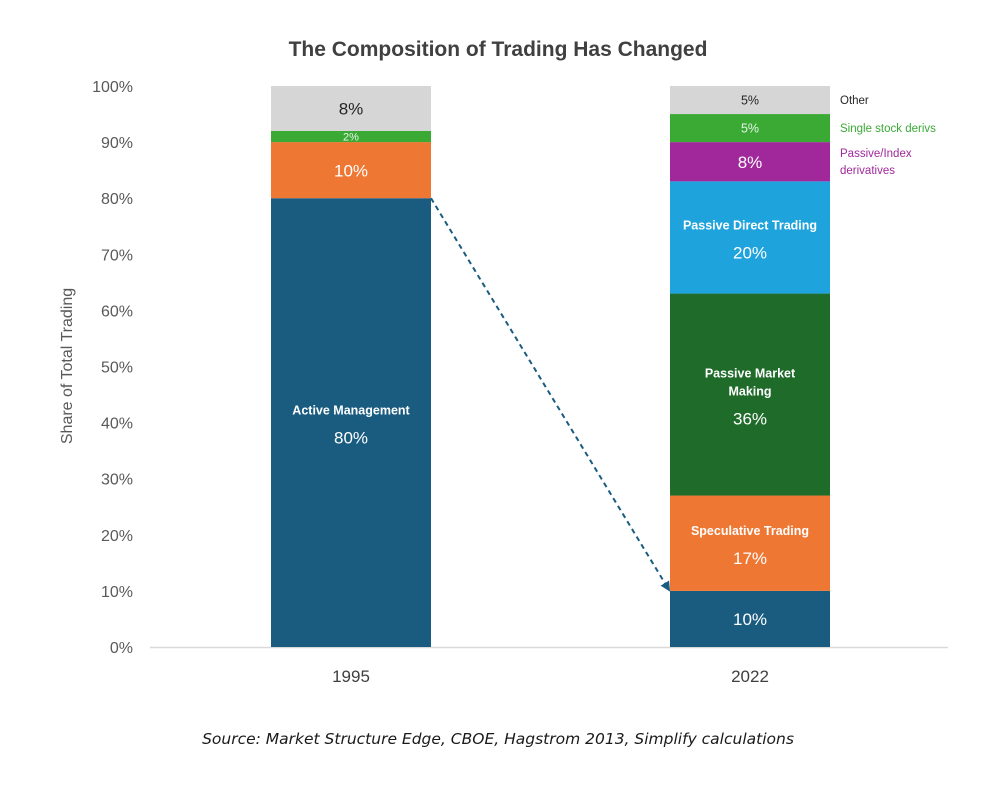  I want to click on y-tick-label: 20%, so click(117, 536).